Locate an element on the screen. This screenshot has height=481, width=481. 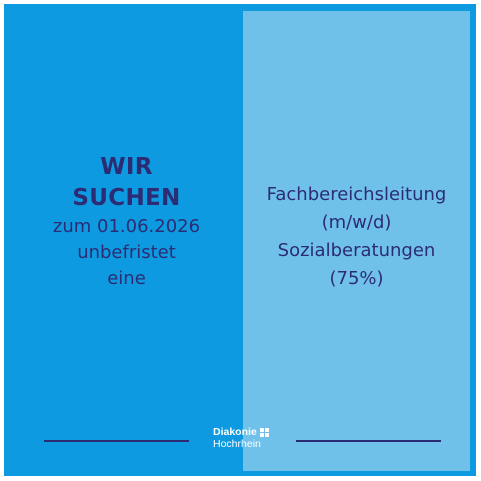
headline-wir: WIR is located at coordinates (126, 167).